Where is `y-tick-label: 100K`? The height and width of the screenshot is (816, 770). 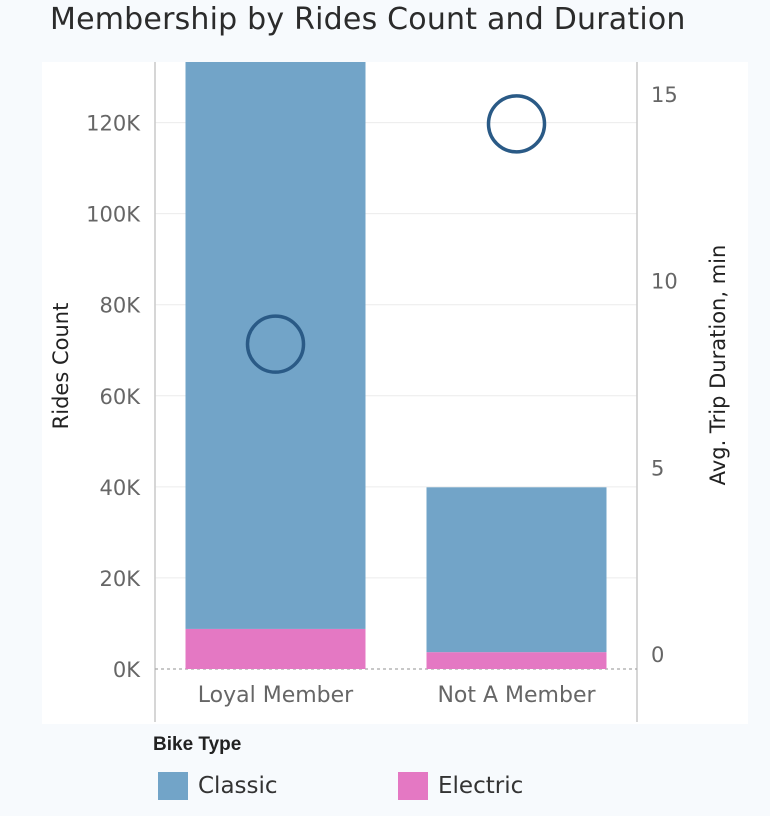
y-tick-label: 100K is located at coordinates (113, 215).